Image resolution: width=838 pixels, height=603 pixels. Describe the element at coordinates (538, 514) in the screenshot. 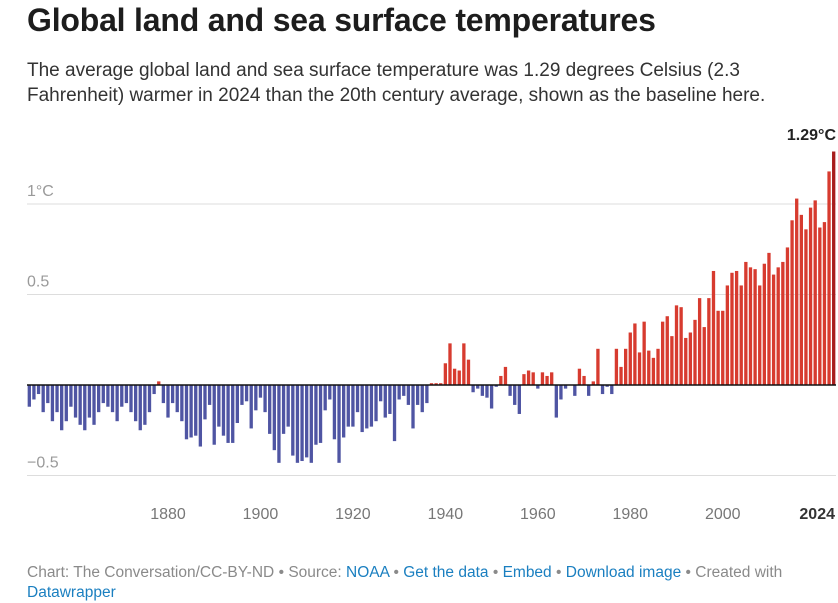

I see `x-tick-label: 1960` at that location.